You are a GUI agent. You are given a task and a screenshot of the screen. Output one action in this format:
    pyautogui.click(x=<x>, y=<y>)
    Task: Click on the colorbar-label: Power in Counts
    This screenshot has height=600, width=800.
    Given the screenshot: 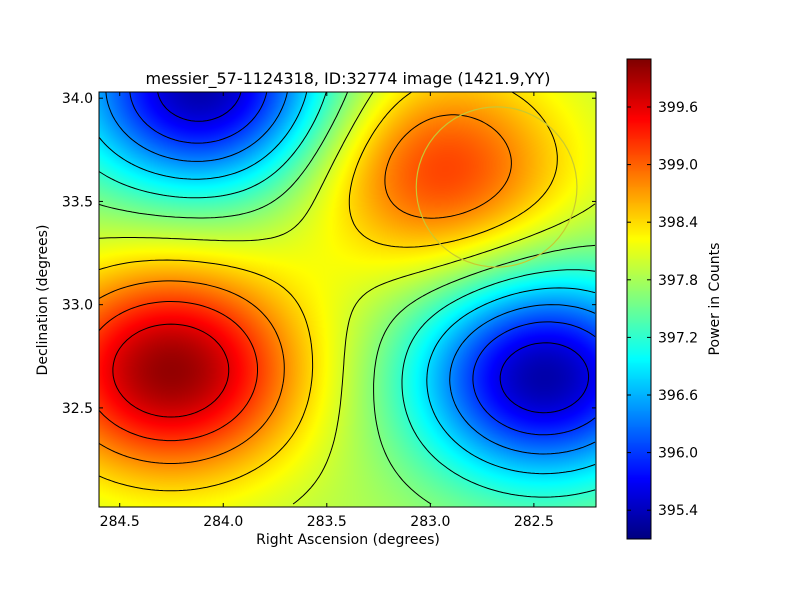 What is the action you would take?
    pyautogui.click(x=715, y=299)
    